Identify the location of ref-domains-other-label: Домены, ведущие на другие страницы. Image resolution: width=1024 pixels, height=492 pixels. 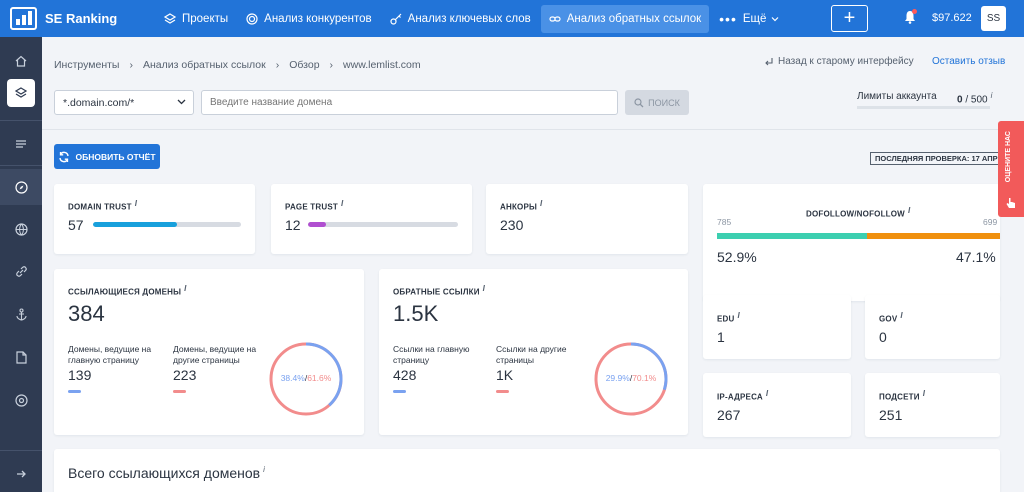
(215, 354).